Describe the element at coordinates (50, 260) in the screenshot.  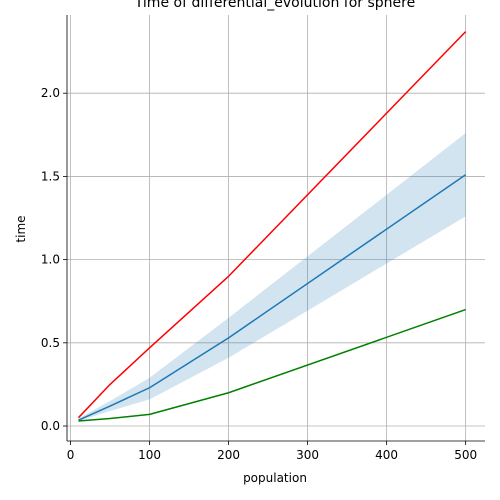
I see `y-tick-label: 1.0` at that location.